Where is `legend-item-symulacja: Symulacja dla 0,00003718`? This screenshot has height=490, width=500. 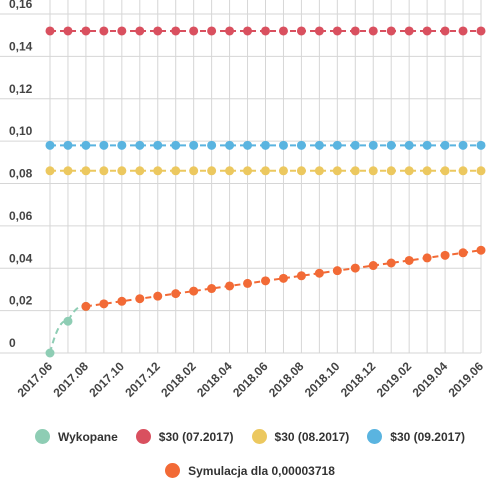
legend-item-symulacja: Symulacja dla 0,00003718 is located at coordinates (250, 470).